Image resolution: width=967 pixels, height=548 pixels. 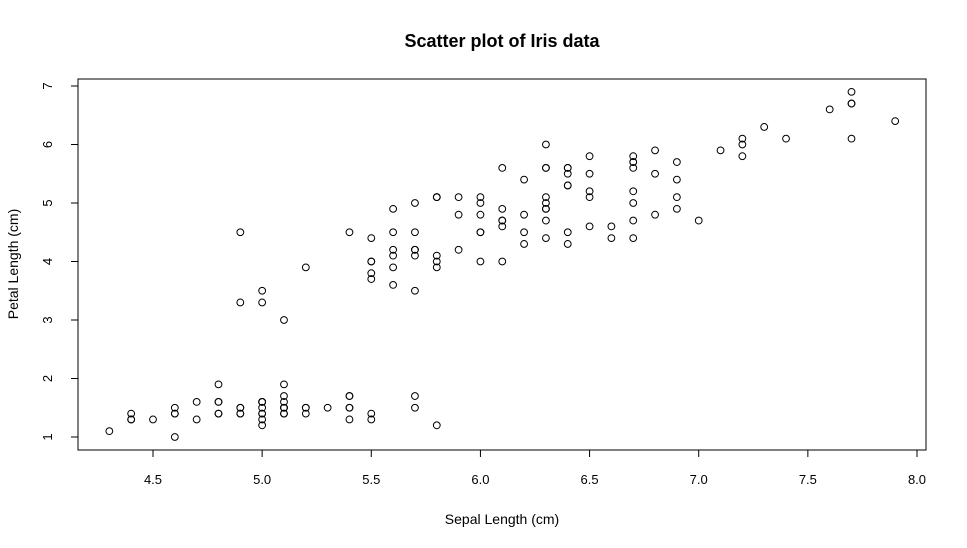 I want to click on y-axis: 1 2 3 4 5 6 7, so click(x=59, y=261).